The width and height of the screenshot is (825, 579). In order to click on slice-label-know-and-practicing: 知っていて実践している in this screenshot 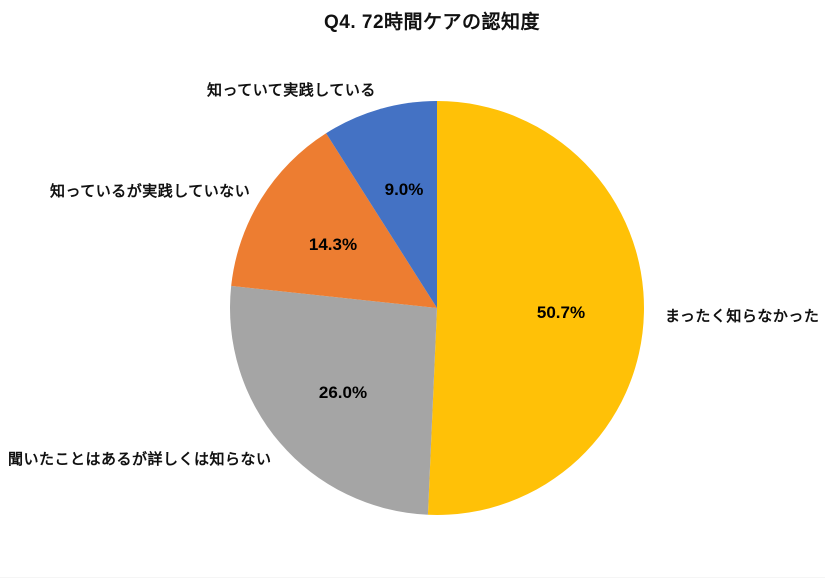, I will do `click(291, 90)`.